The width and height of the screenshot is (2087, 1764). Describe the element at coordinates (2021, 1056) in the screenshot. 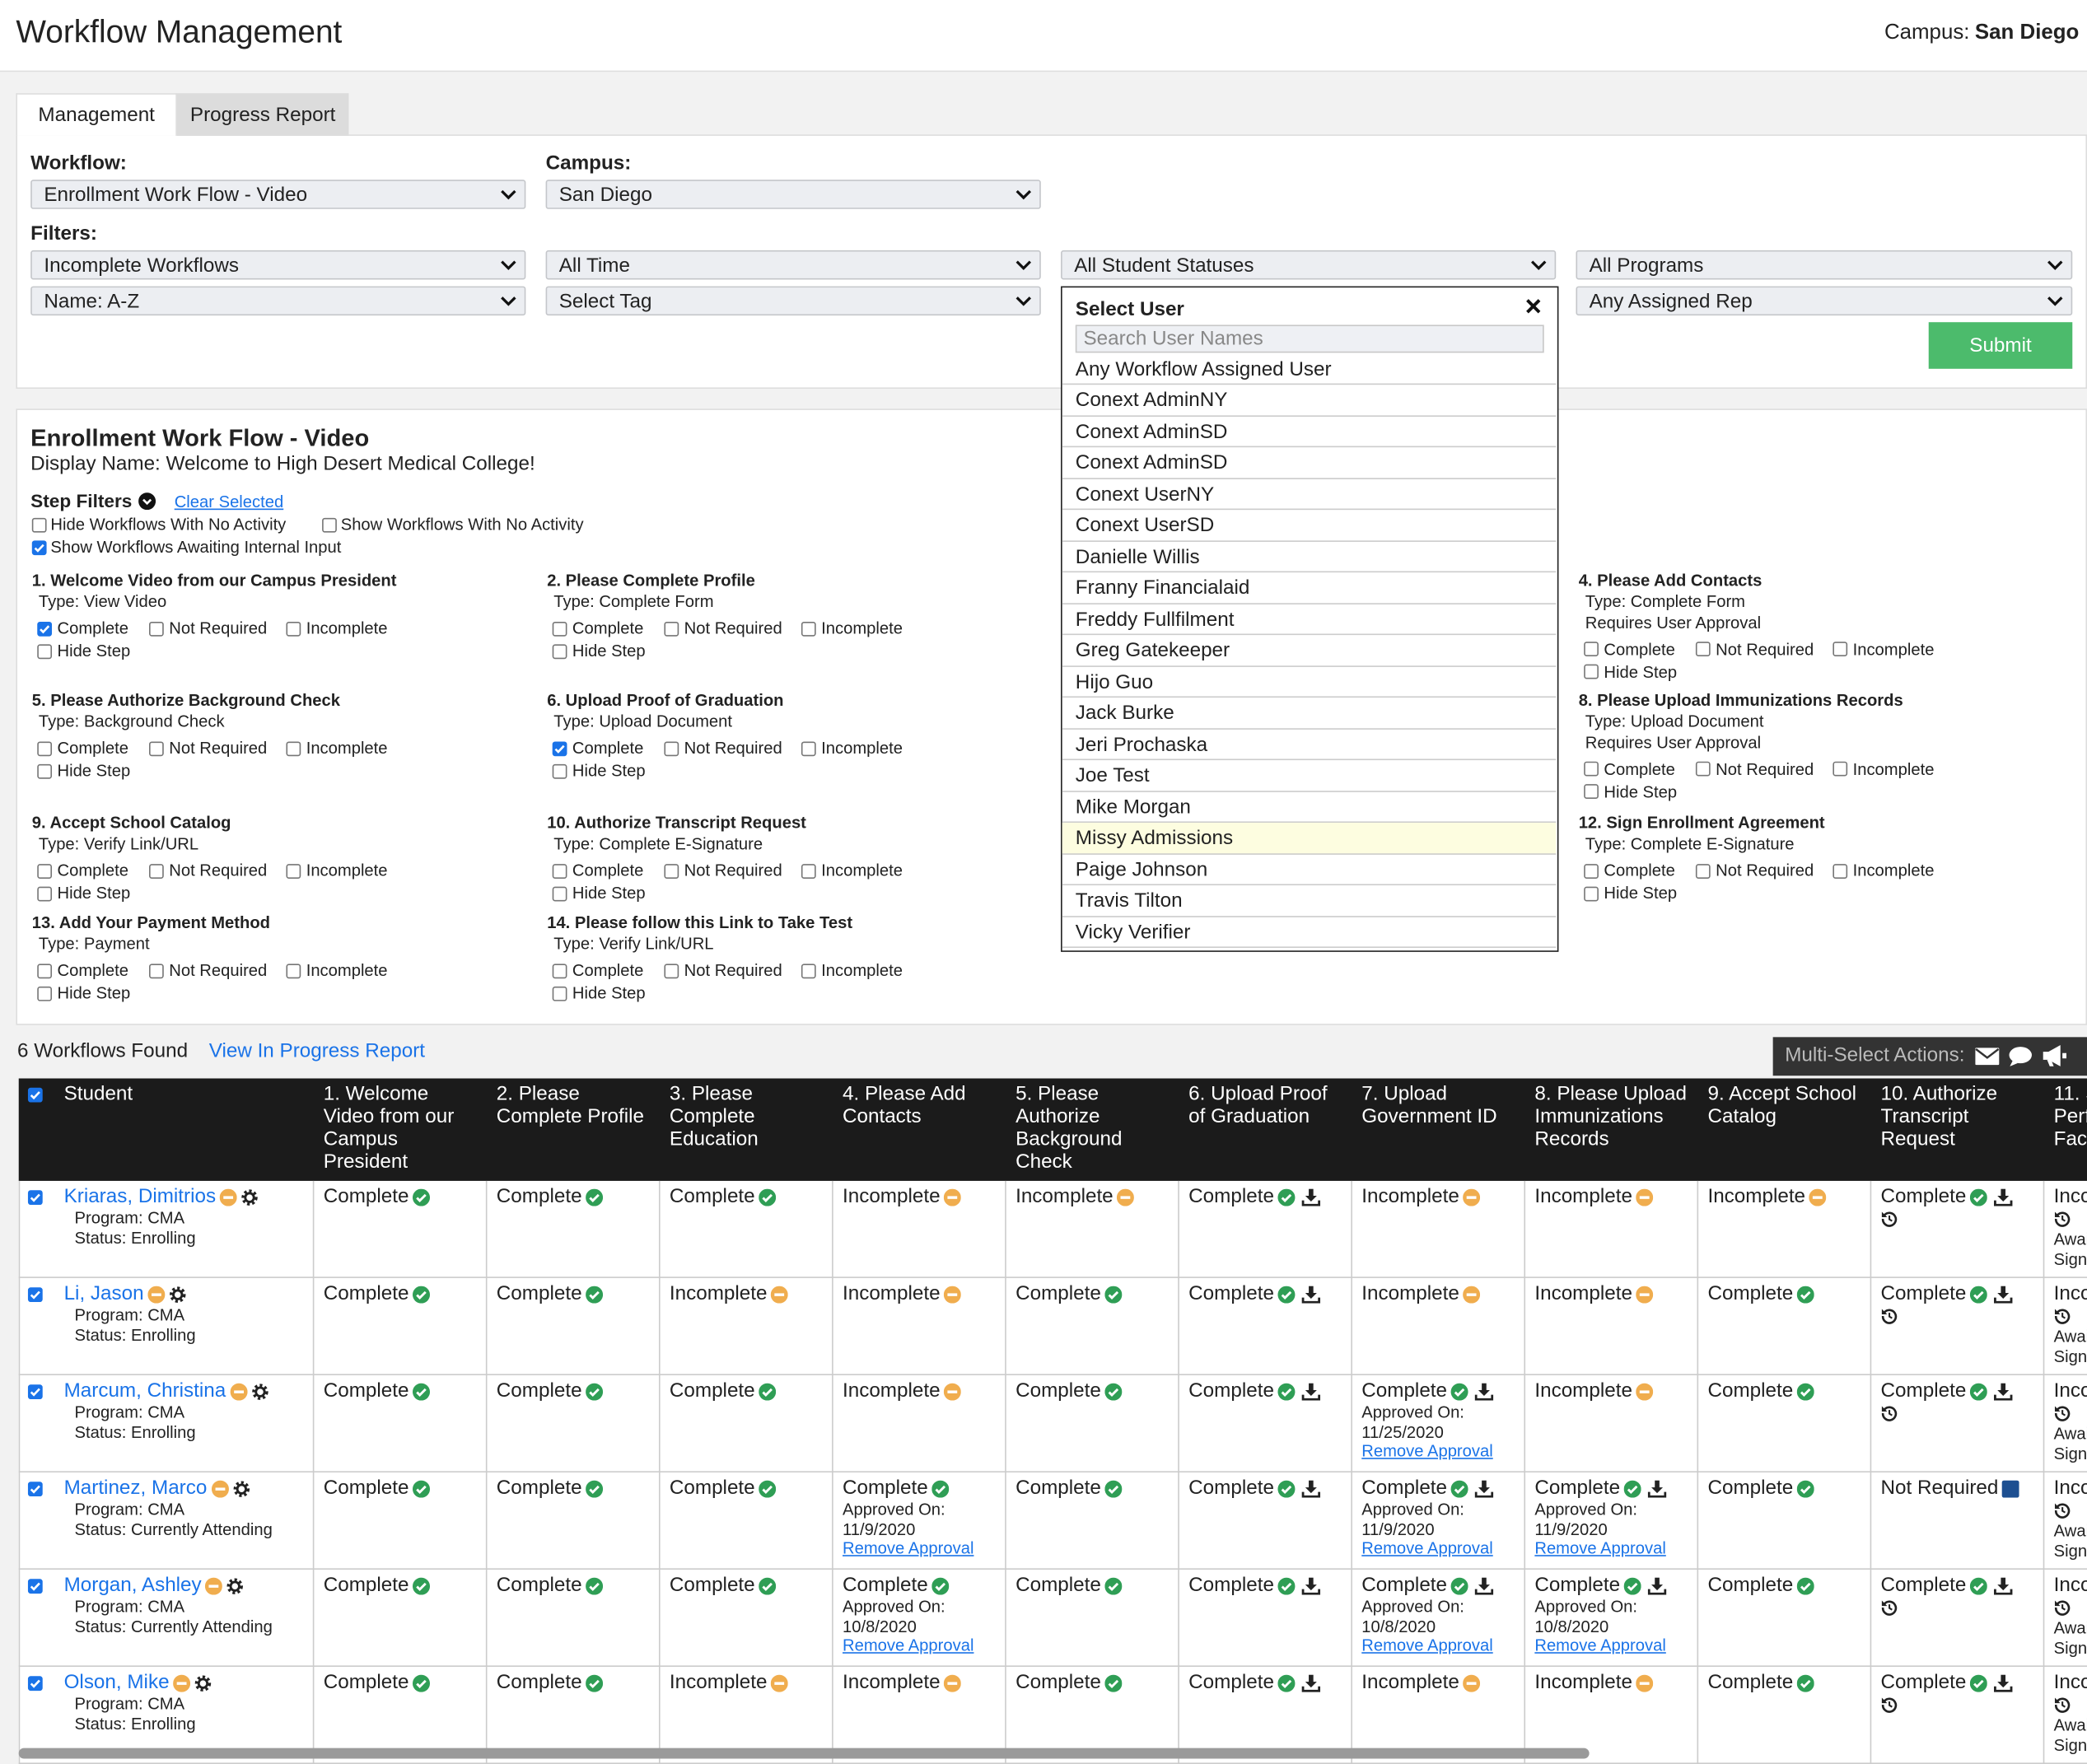

I see `icon-chat` at that location.